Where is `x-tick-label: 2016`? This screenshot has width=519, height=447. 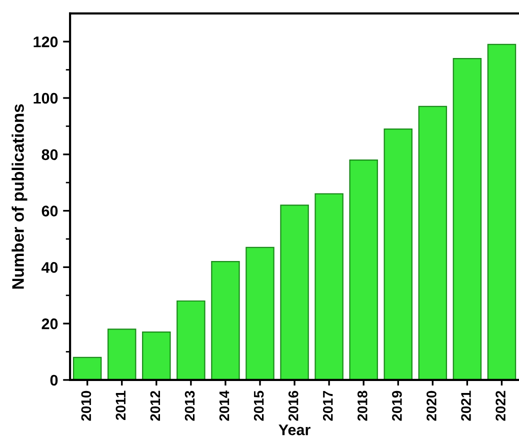 x-tick-label: 2016 is located at coordinates (293, 405).